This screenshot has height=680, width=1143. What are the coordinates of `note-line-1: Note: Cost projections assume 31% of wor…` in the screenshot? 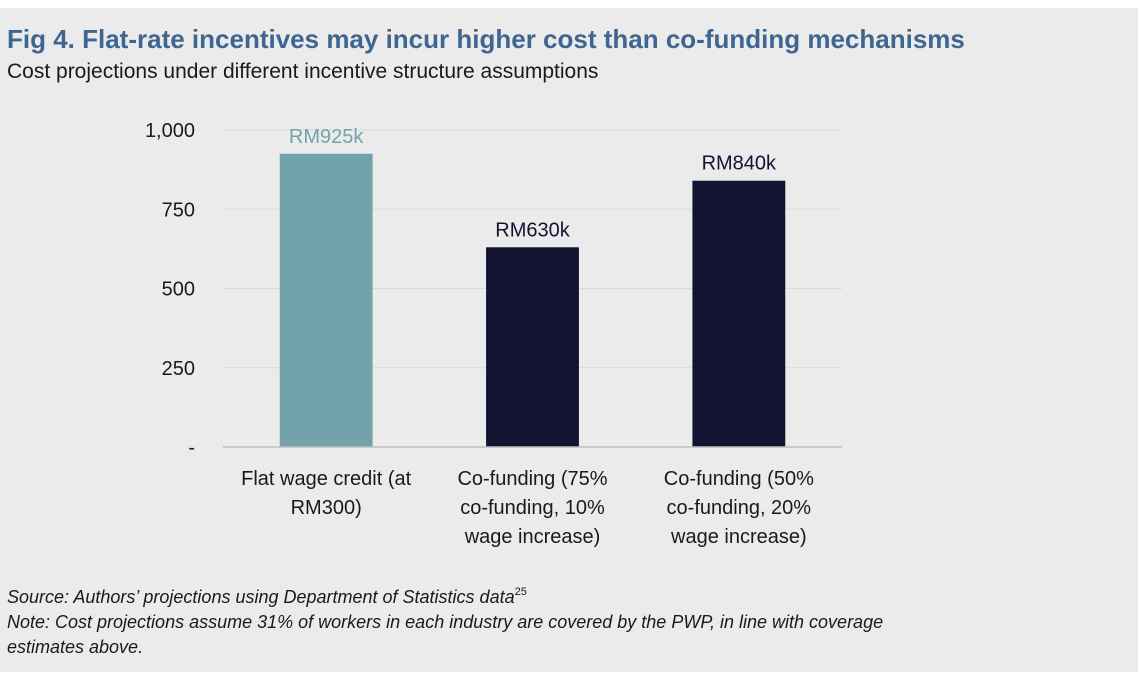 It's located at (445, 622).